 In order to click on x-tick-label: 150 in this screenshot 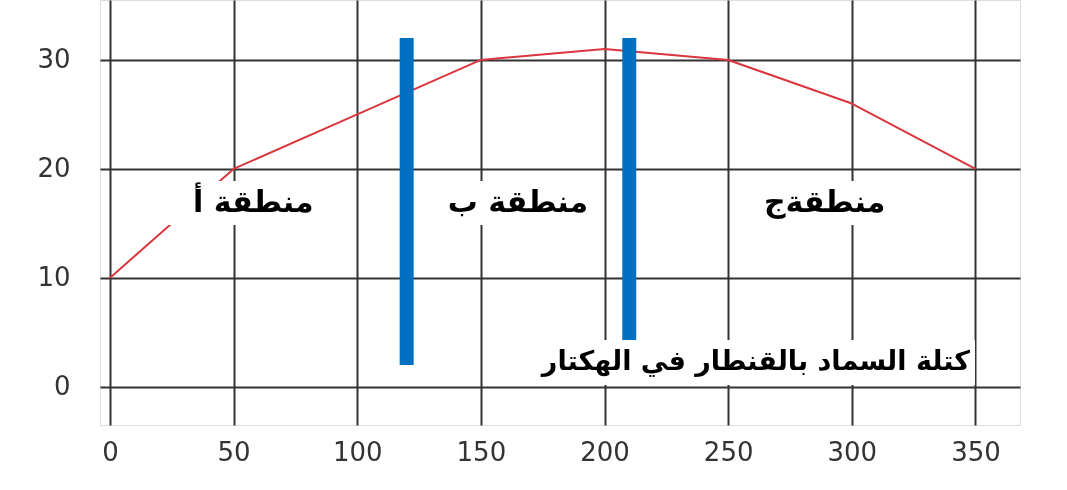, I will do `click(481, 451)`.